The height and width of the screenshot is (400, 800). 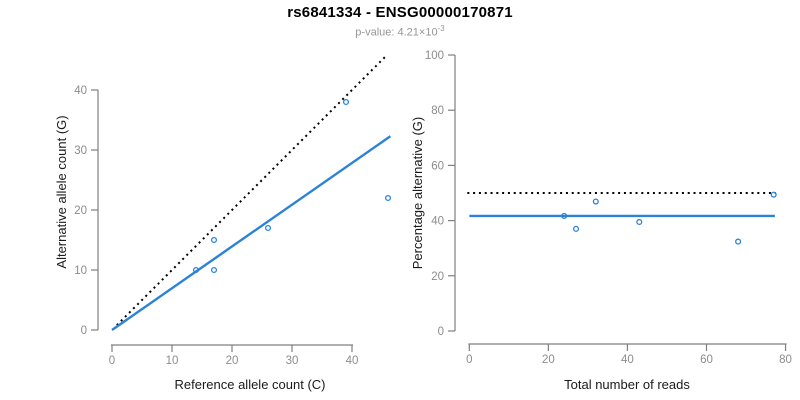 I want to click on y-tick-label: 30, so click(x=80, y=151).